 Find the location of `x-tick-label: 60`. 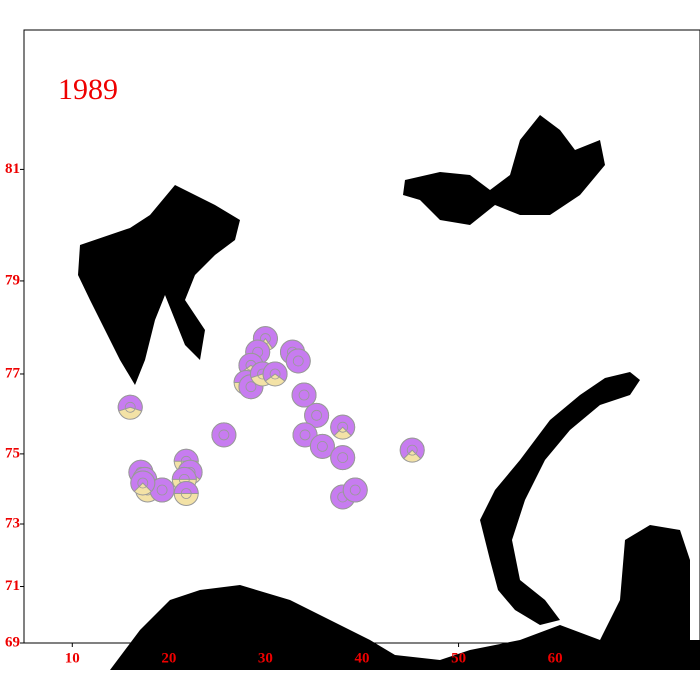

x-tick-label: 60 is located at coordinates (555, 658).